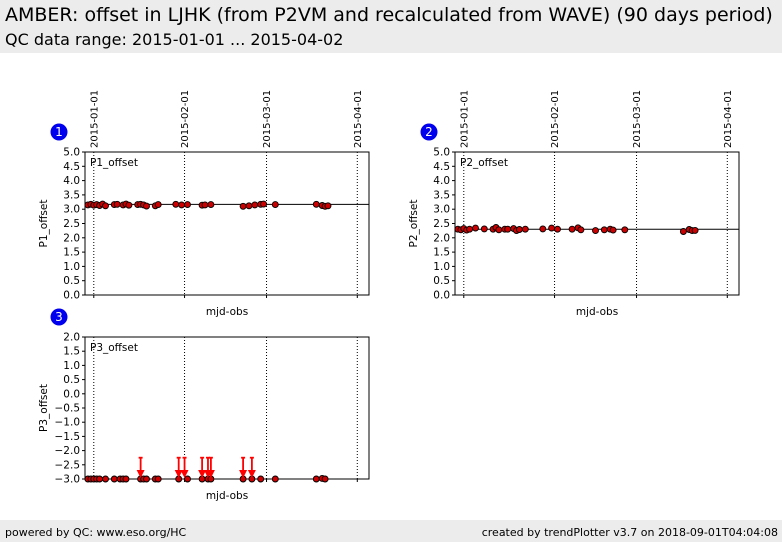 Image resolution: width=782 pixels, height=542 pixels. Describe the element at coordinates (174, 39) in the screenshot. I see `qc-data-range: QC data range: 2015-01-01 ... 2015-04-02` at that location.